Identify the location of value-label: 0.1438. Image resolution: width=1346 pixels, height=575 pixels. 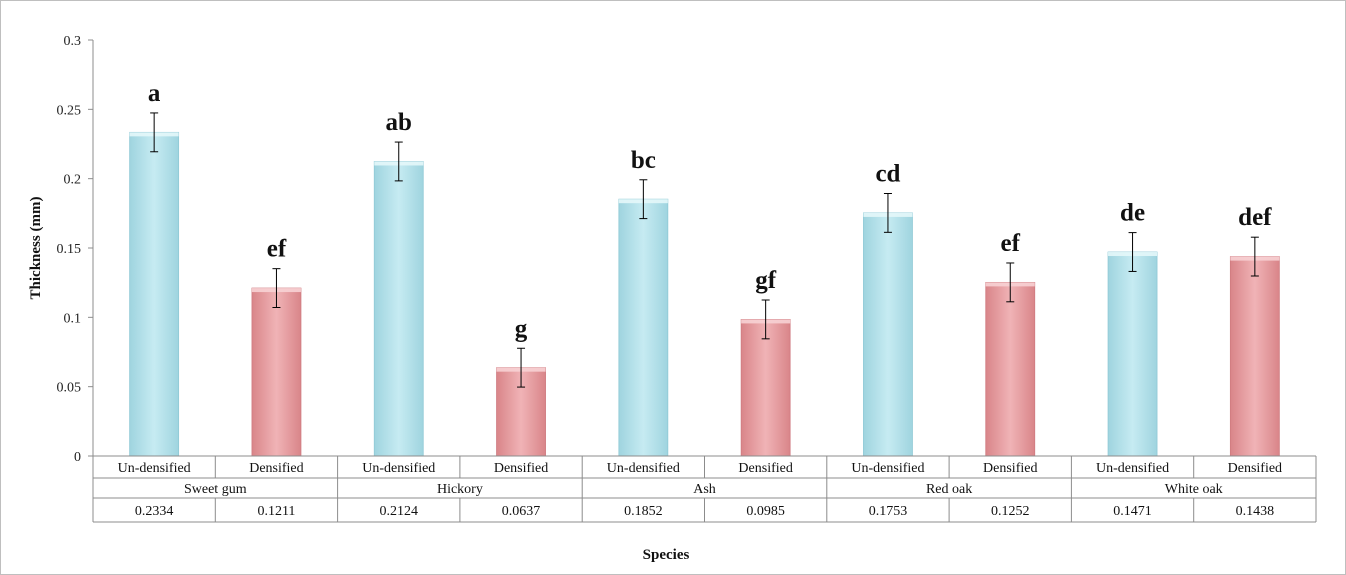
(1255, 511).